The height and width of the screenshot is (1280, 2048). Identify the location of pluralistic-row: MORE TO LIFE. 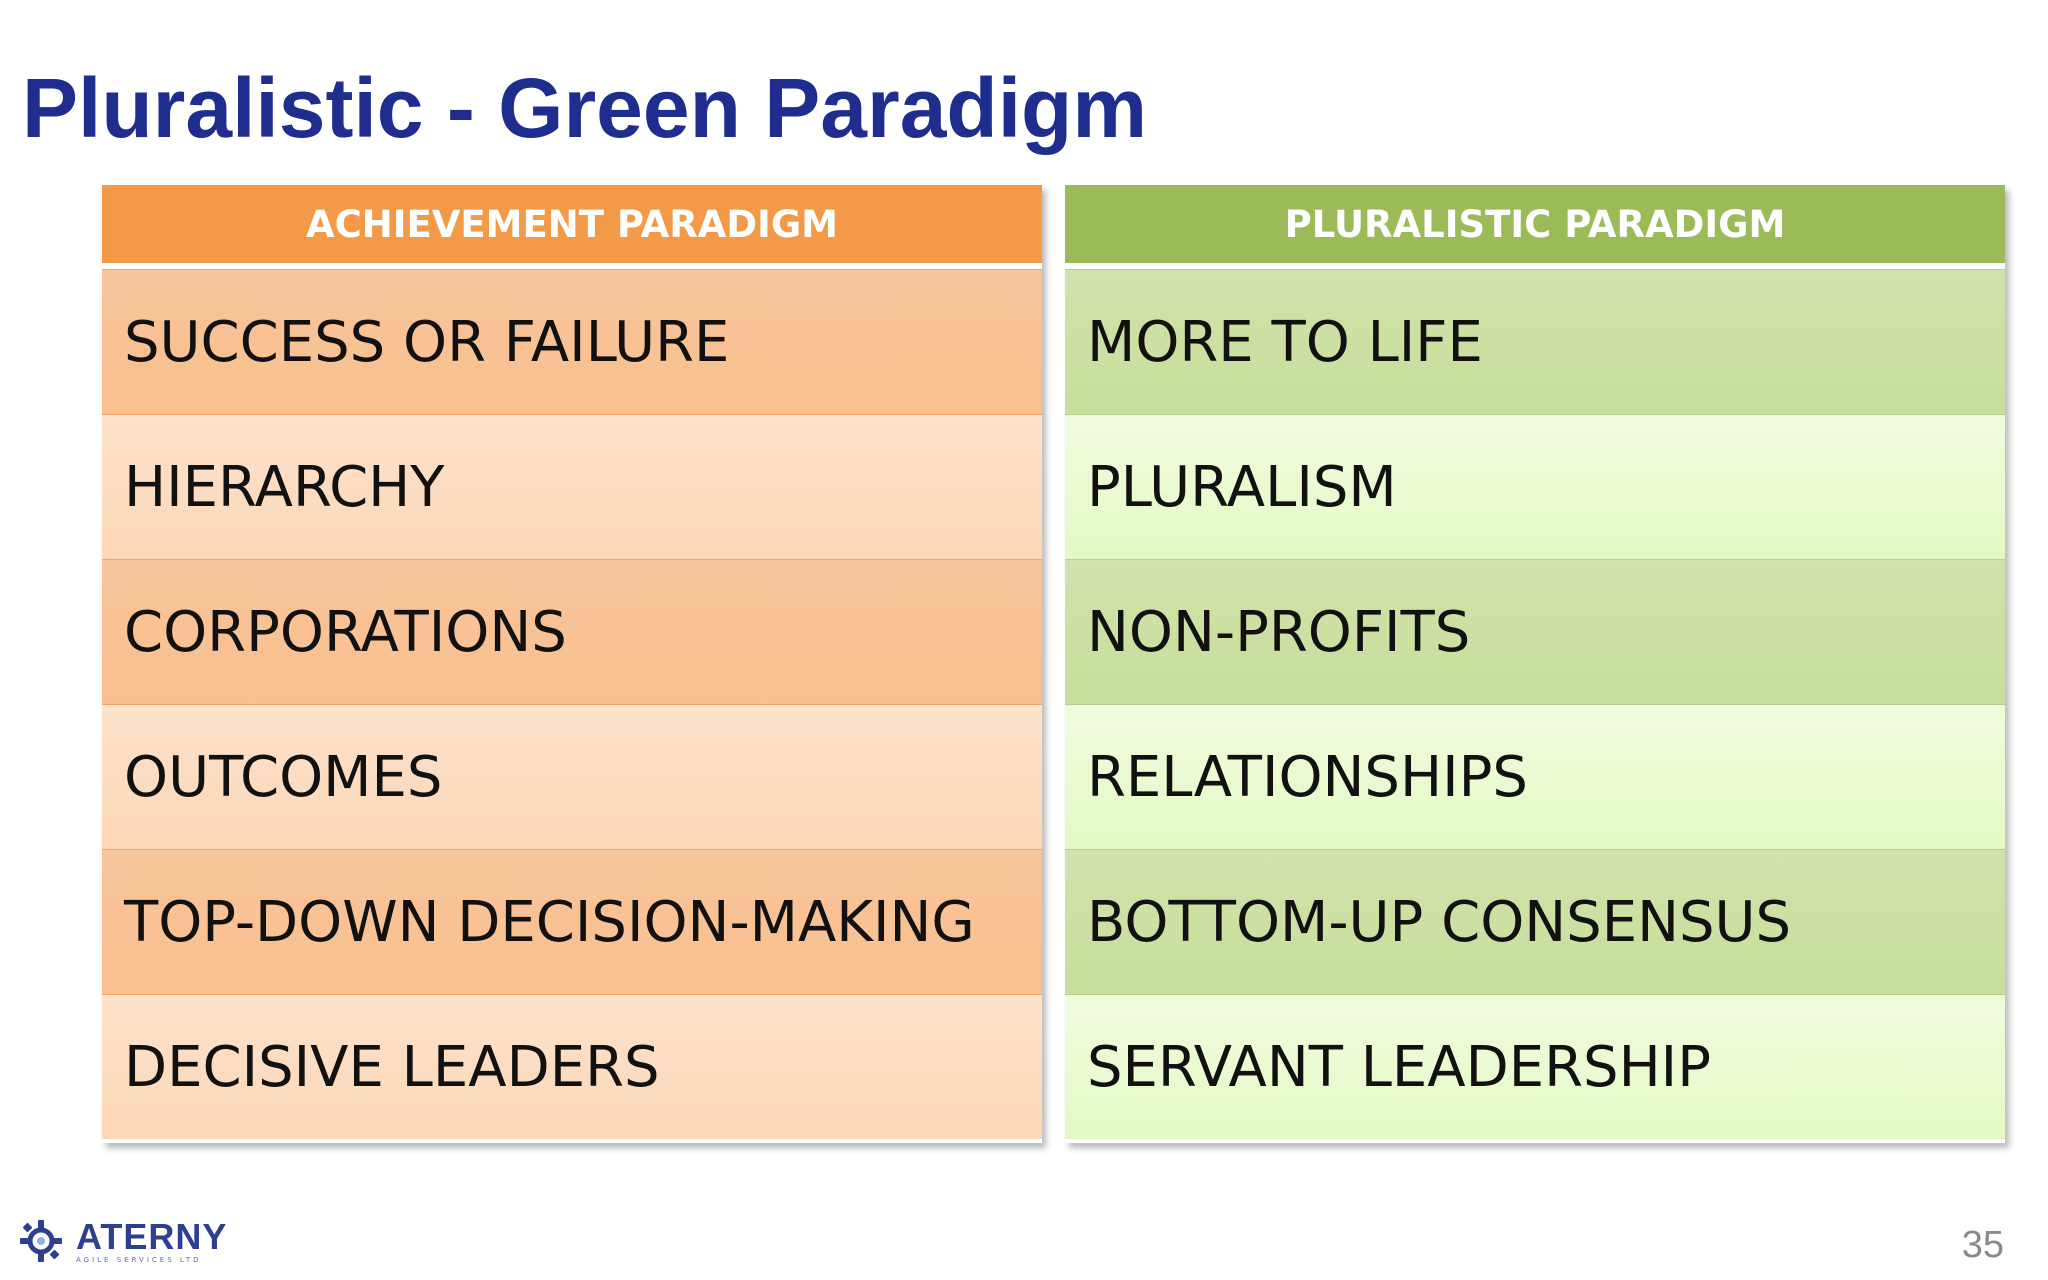
(1535, 341).